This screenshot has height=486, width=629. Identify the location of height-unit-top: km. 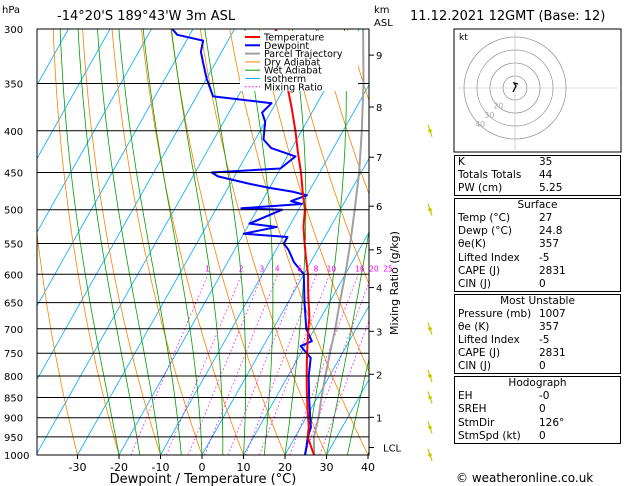
(382, 10).